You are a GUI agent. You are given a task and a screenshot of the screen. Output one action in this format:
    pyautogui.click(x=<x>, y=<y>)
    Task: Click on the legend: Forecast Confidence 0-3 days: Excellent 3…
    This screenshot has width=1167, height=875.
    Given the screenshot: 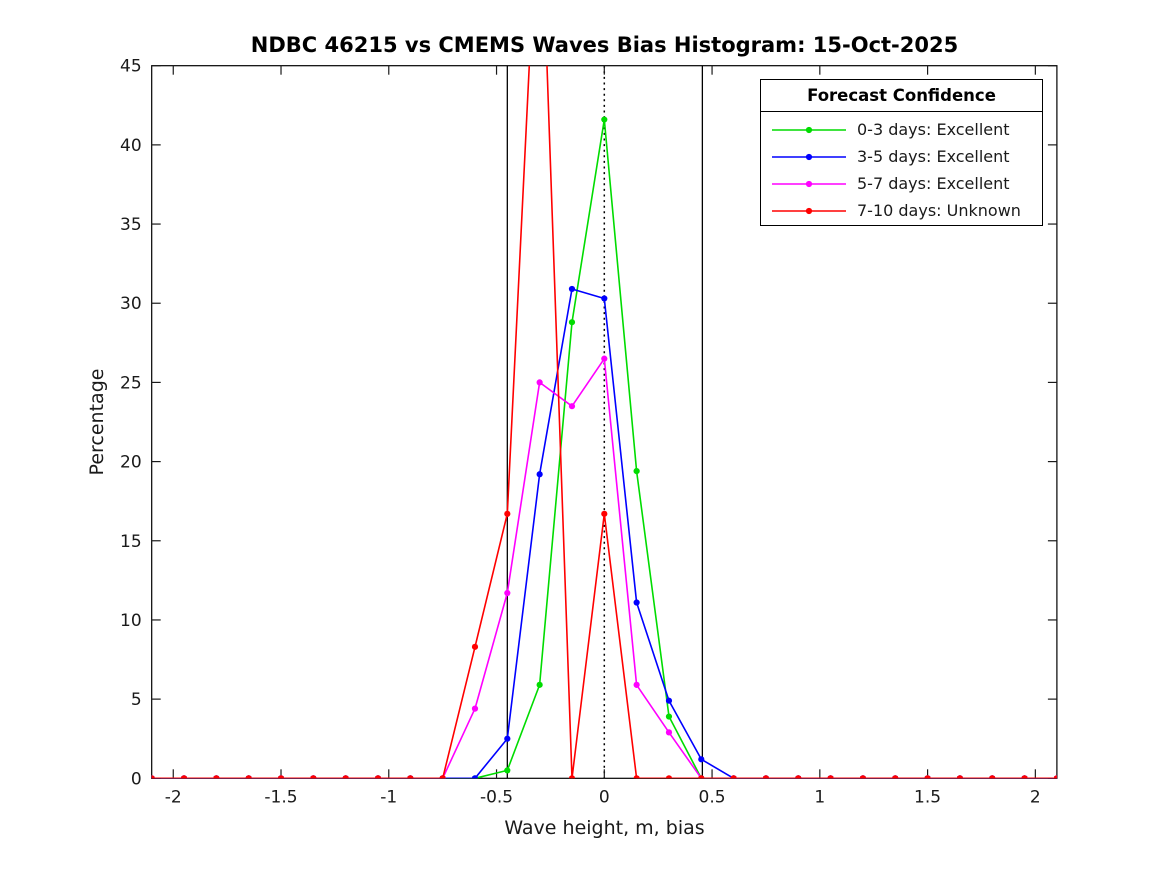 What is the action you would take?
    pyautogui.click(x=901, y=152)
    